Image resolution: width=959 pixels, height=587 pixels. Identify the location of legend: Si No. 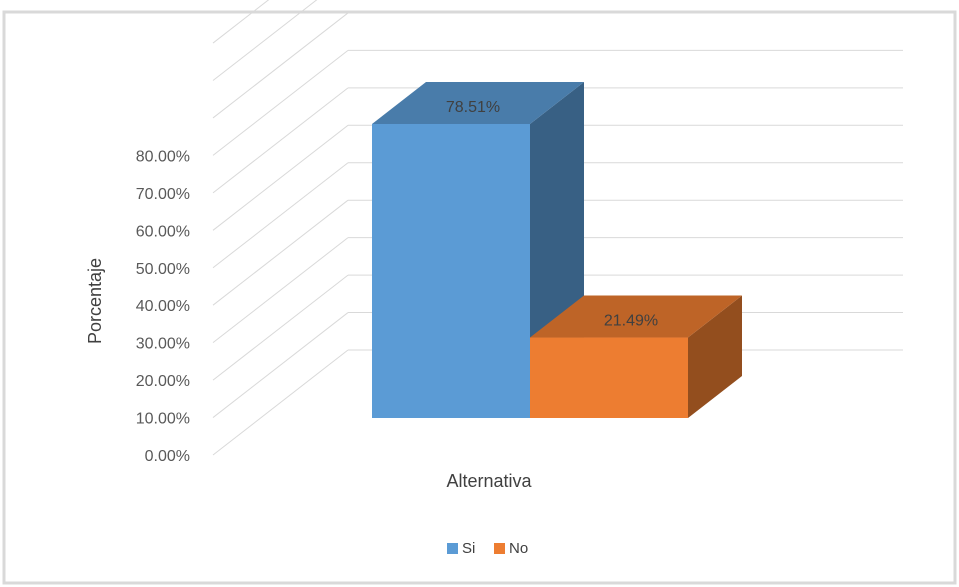
(487, 548).